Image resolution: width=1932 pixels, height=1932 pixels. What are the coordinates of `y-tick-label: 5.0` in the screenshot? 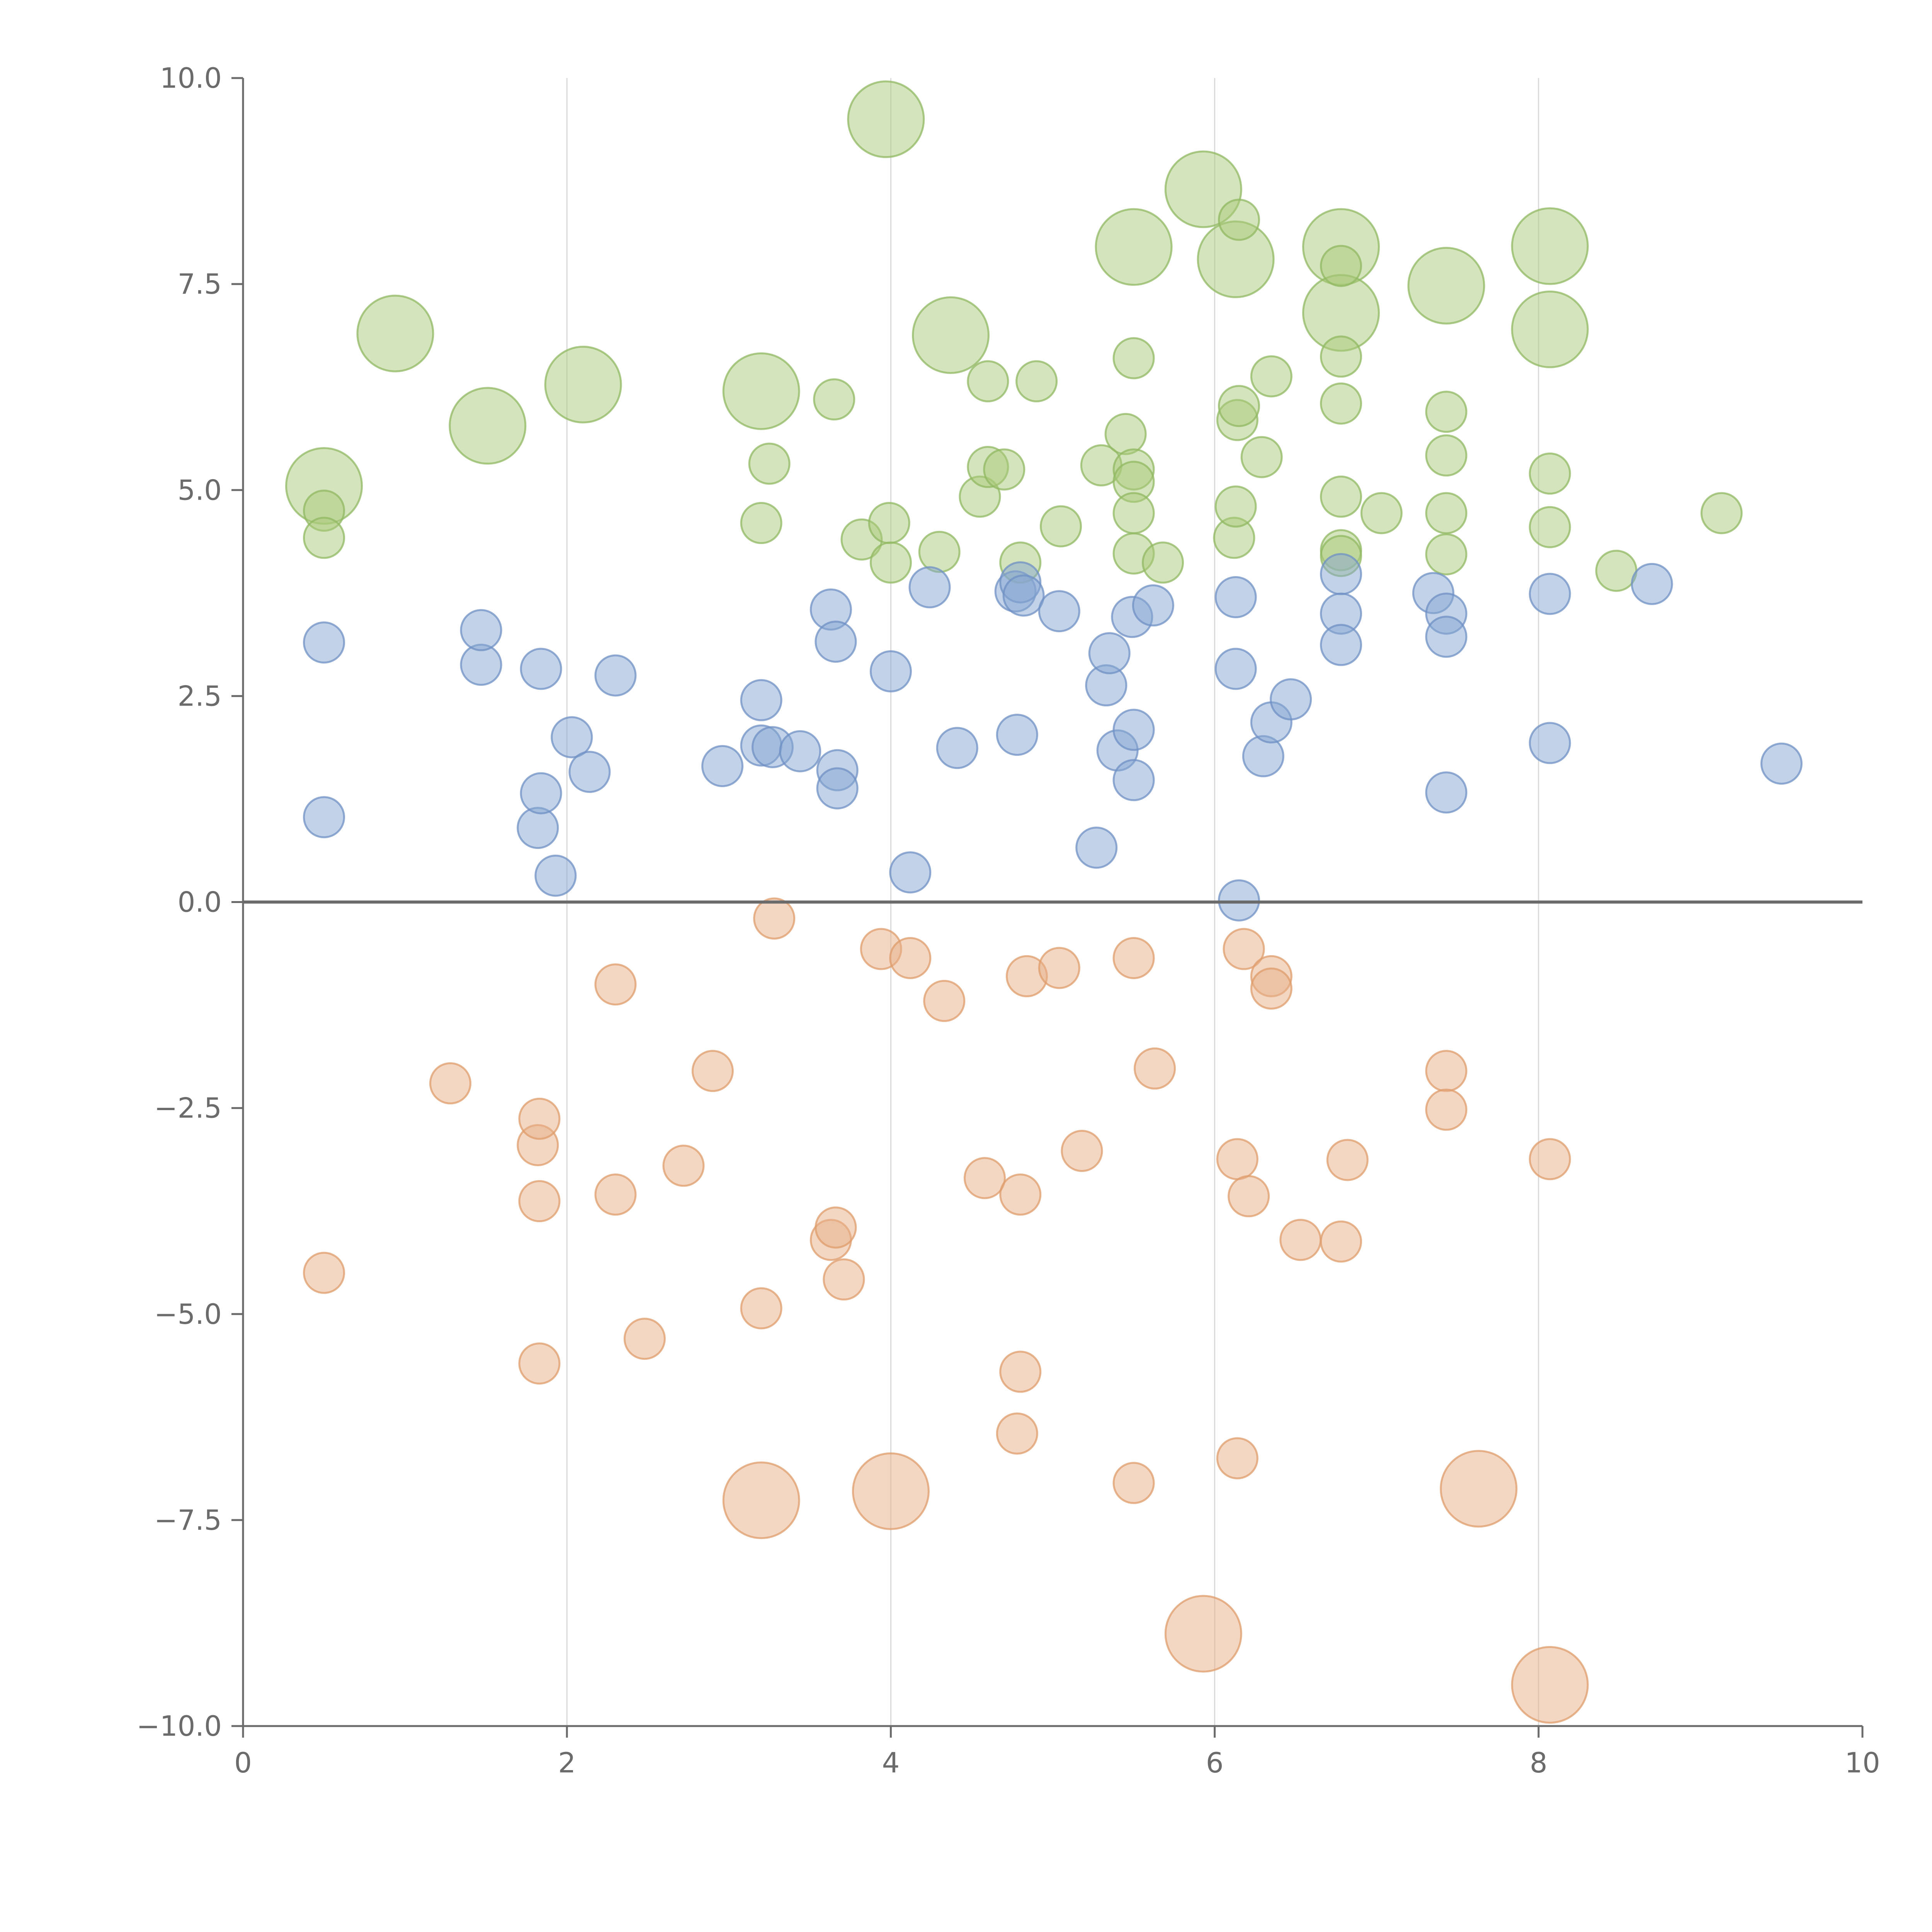 It's located at (200, 490).